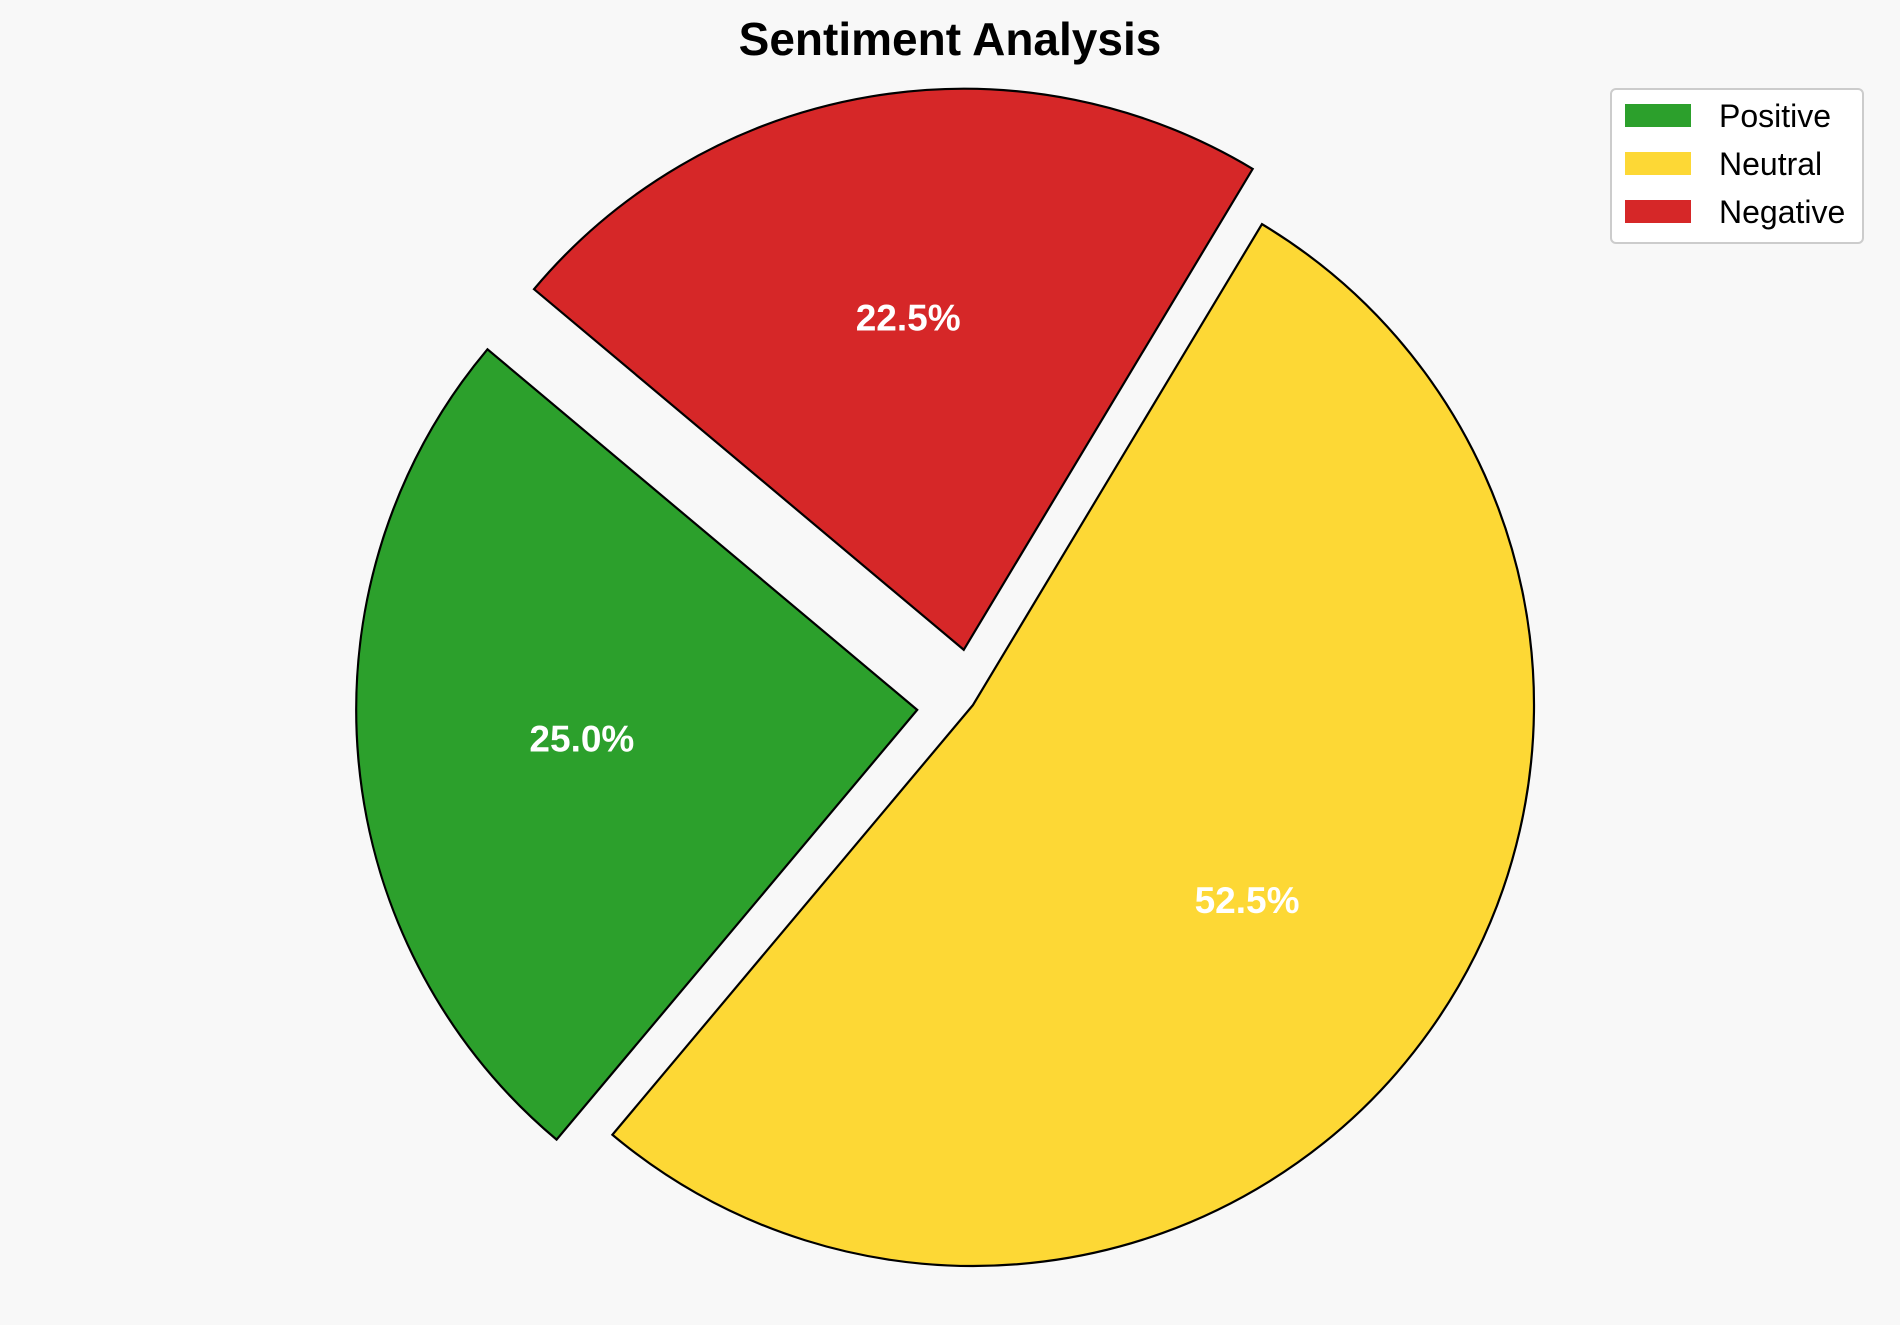 The image size is (1900, 1325). Describe the element at coordinates (1658, 115) in the screenshot. I see `legend-swatch-positive` at that location.